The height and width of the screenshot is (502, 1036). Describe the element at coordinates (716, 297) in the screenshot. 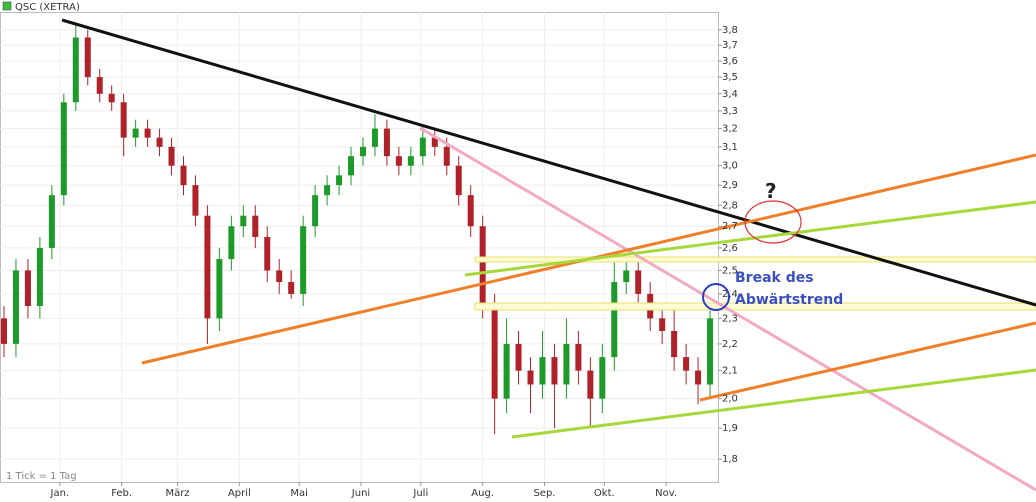

I see `break-circle` at that location.